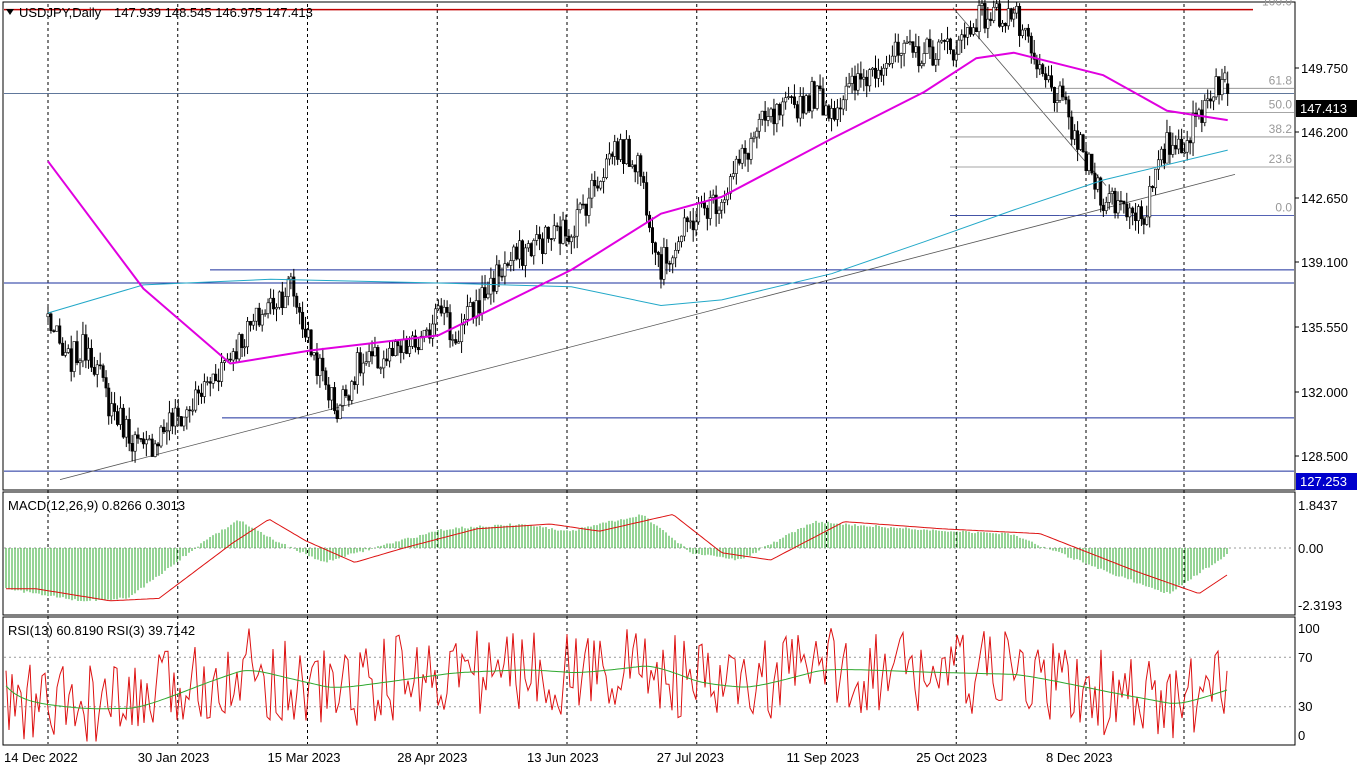 This screenshot has width=1365, height=776. I want to click on macd-tick-label: -2.3193, so click(1320, 605).